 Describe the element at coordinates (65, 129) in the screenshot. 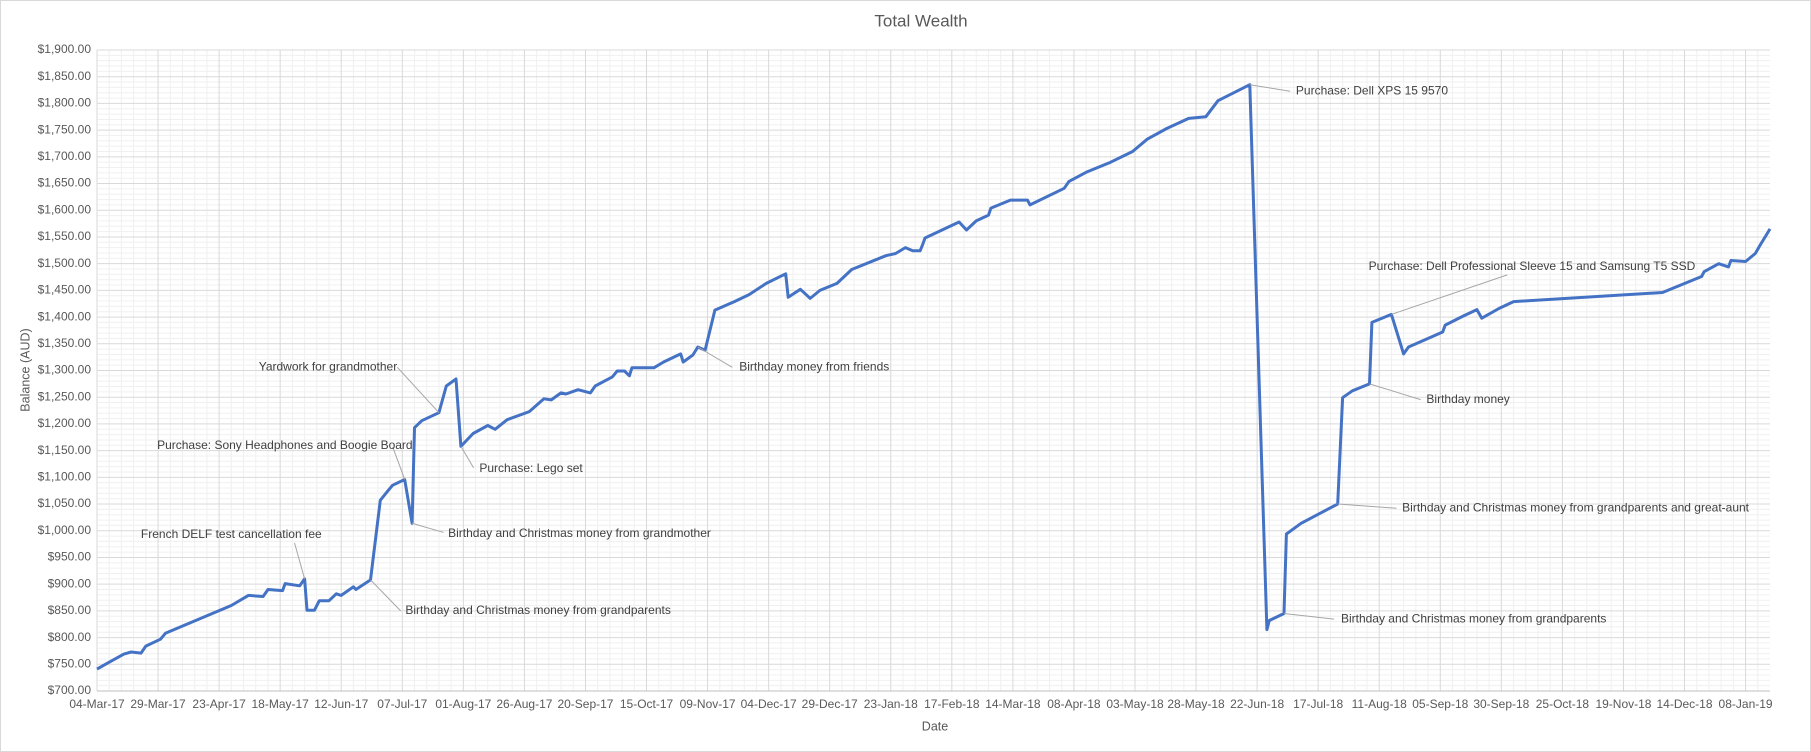

I see `y-tick-label: $1,750.00` at that location.